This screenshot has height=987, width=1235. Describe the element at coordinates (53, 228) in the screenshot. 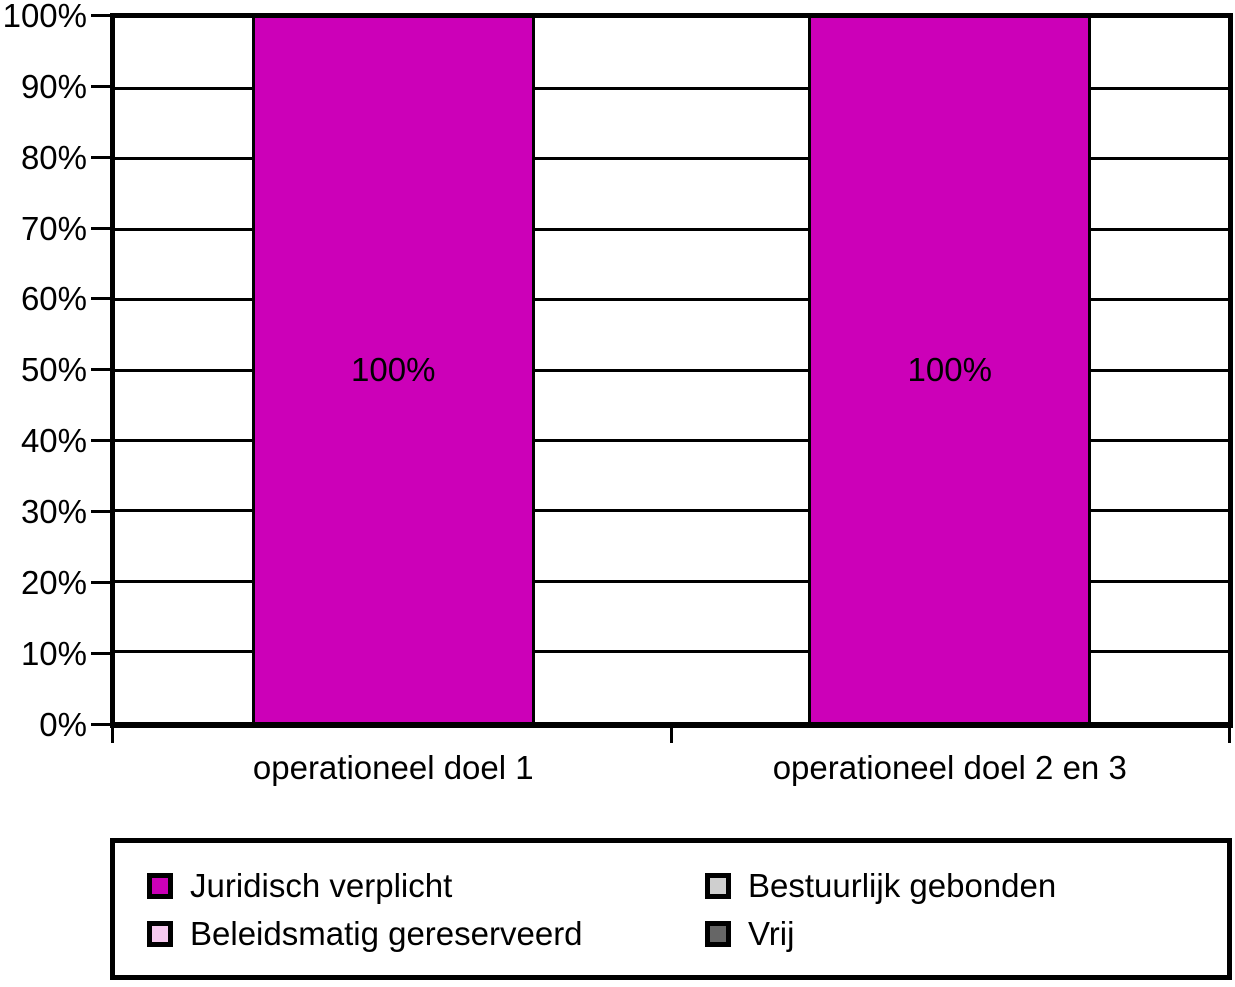

I see `y-axis-tick-label: 70%` at that location.